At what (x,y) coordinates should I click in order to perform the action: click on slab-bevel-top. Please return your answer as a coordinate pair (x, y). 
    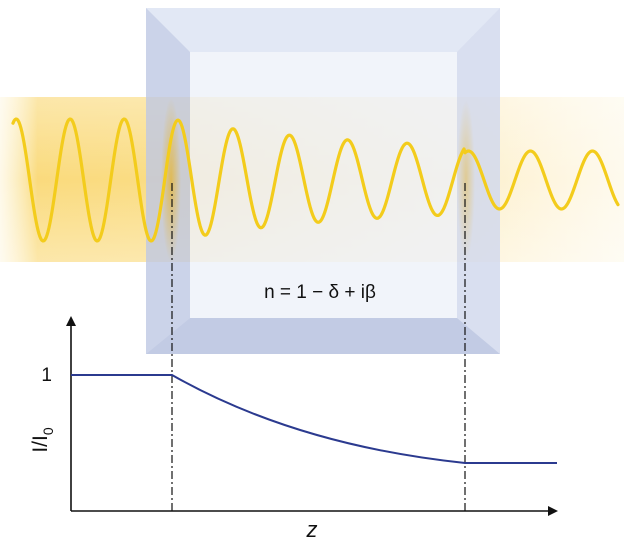
    Looking at the image, I should click on (323, 30).